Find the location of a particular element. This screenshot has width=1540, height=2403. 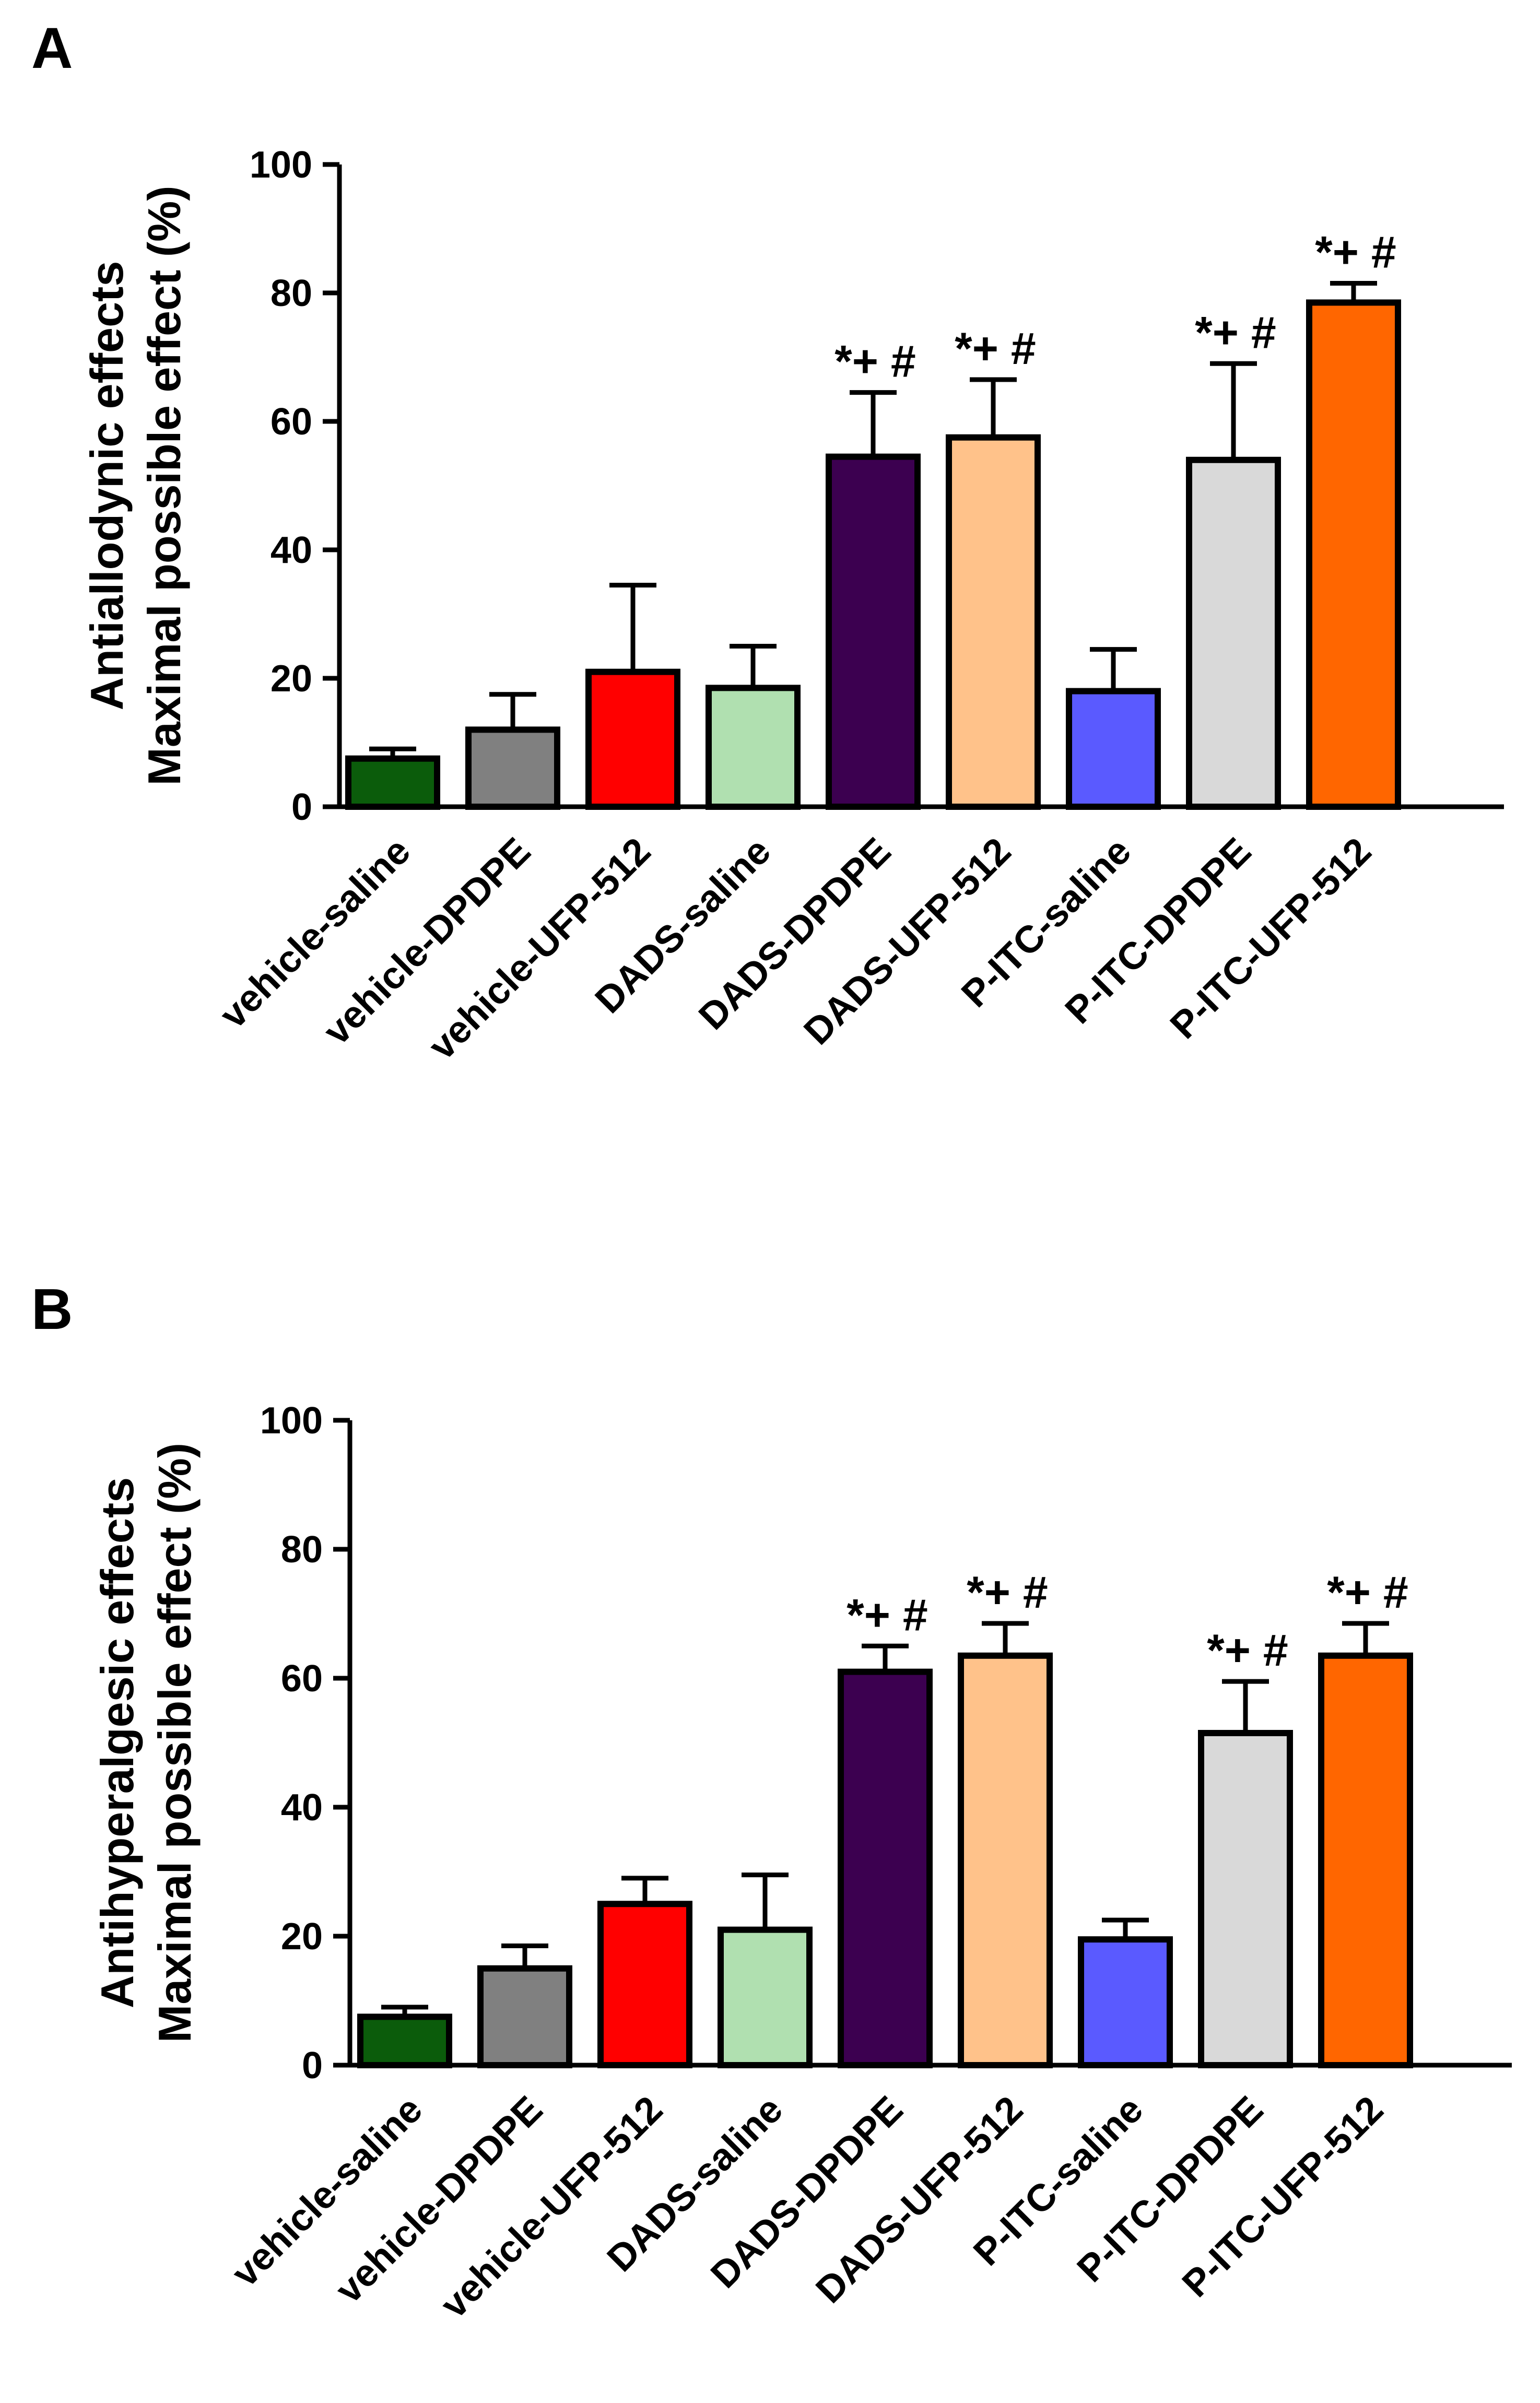

y-axis-label-line-1: Antiallodynic effects is located at coordinates (107, 486).